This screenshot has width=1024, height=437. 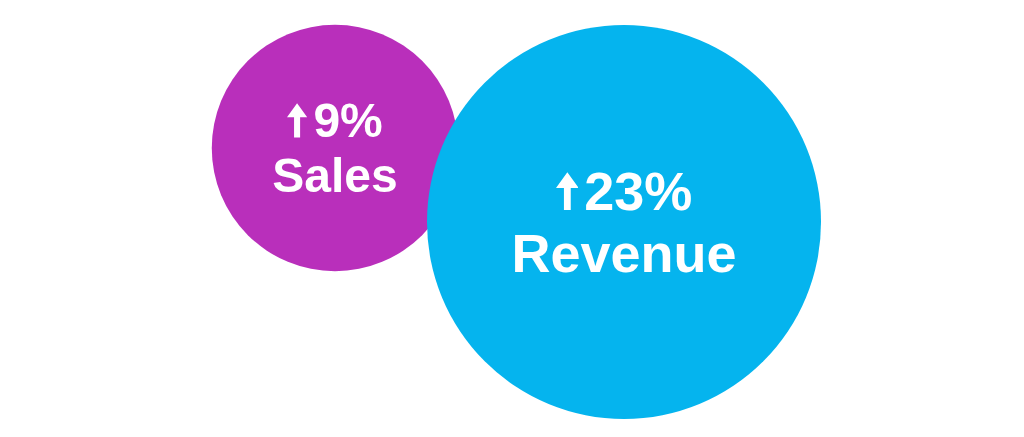 I want to click on data-label: 9%, so click(x=348, y=120).